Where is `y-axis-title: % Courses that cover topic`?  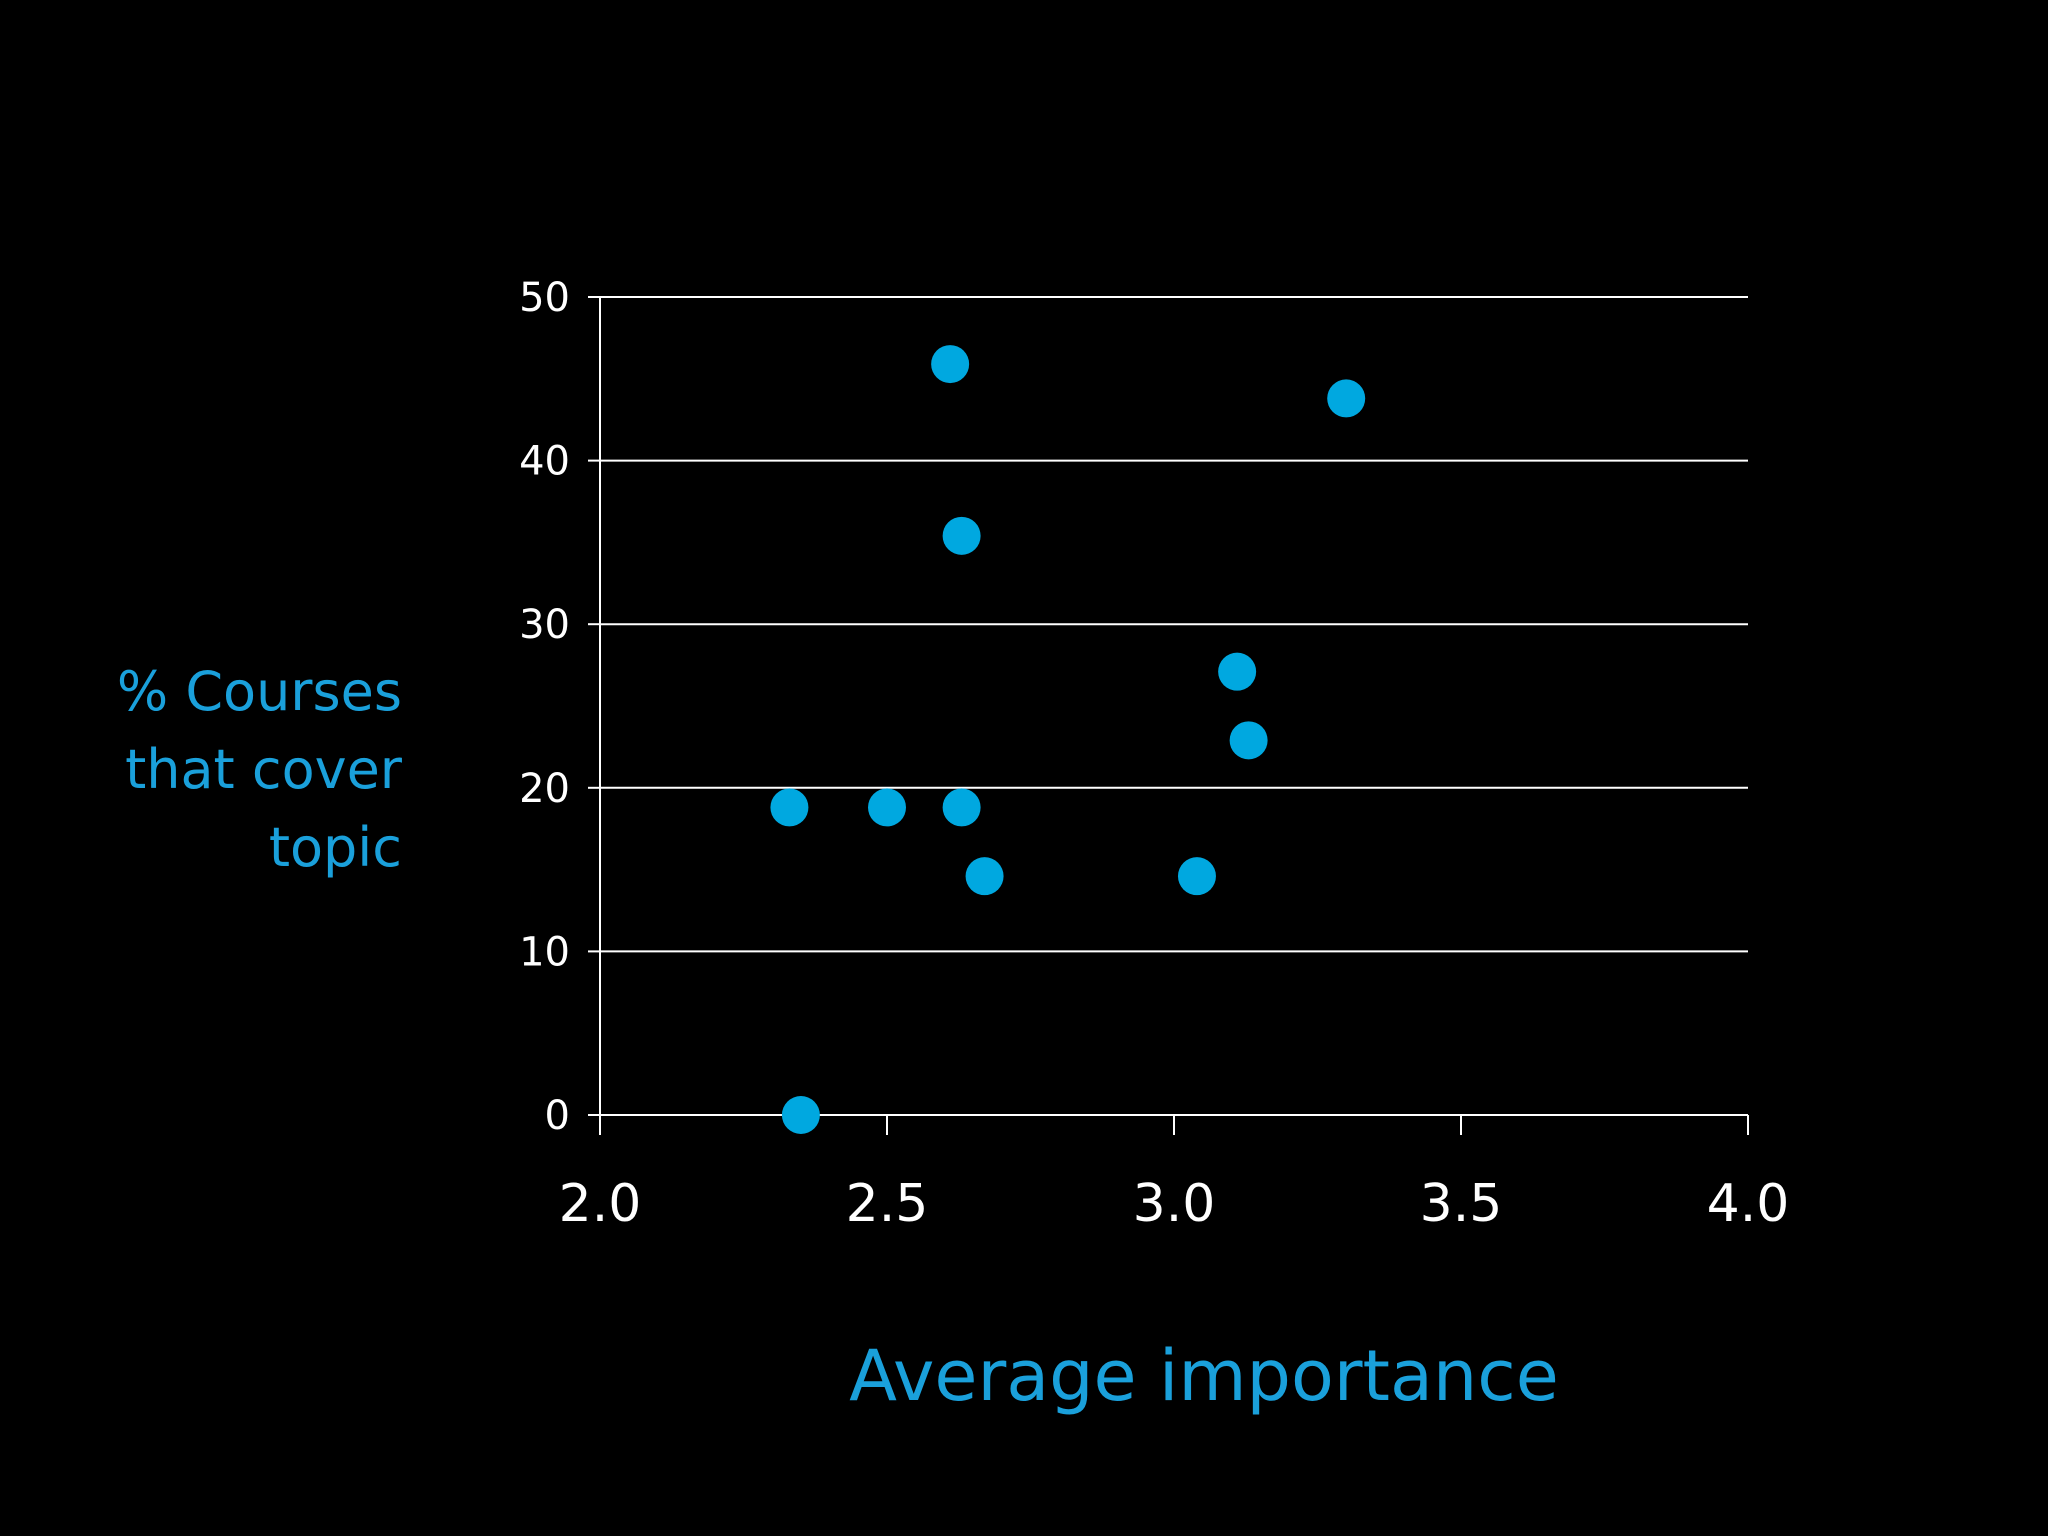
y-axis-title: % Courses that cover topic is located at coordinates (260, 769).